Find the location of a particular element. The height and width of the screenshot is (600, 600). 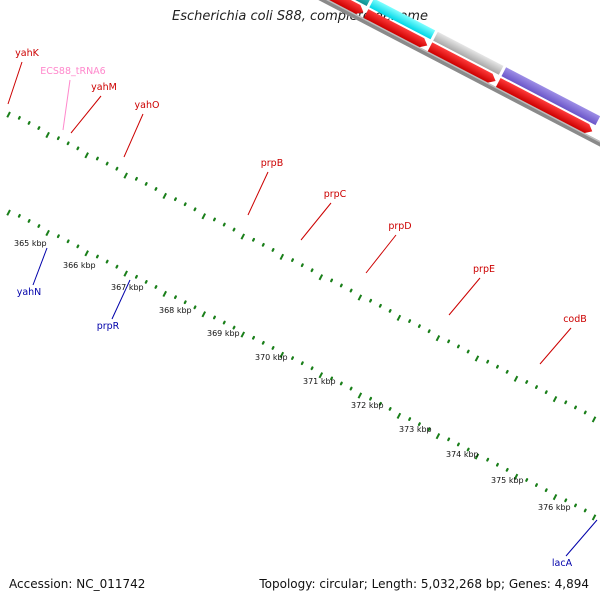

kbp-label: 366 kbp is located at coordinates (79, 265).